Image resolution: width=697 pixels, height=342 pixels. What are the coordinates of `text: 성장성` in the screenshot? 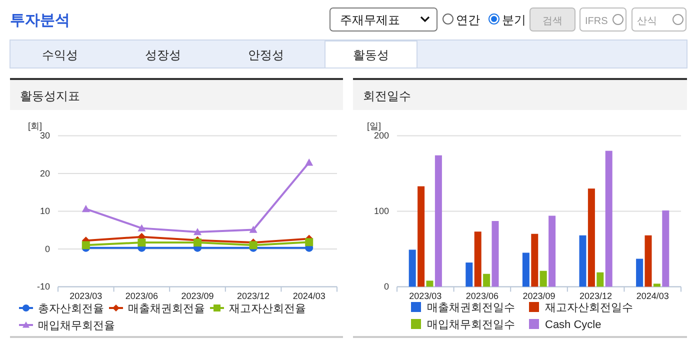 It's located at (163, 55).